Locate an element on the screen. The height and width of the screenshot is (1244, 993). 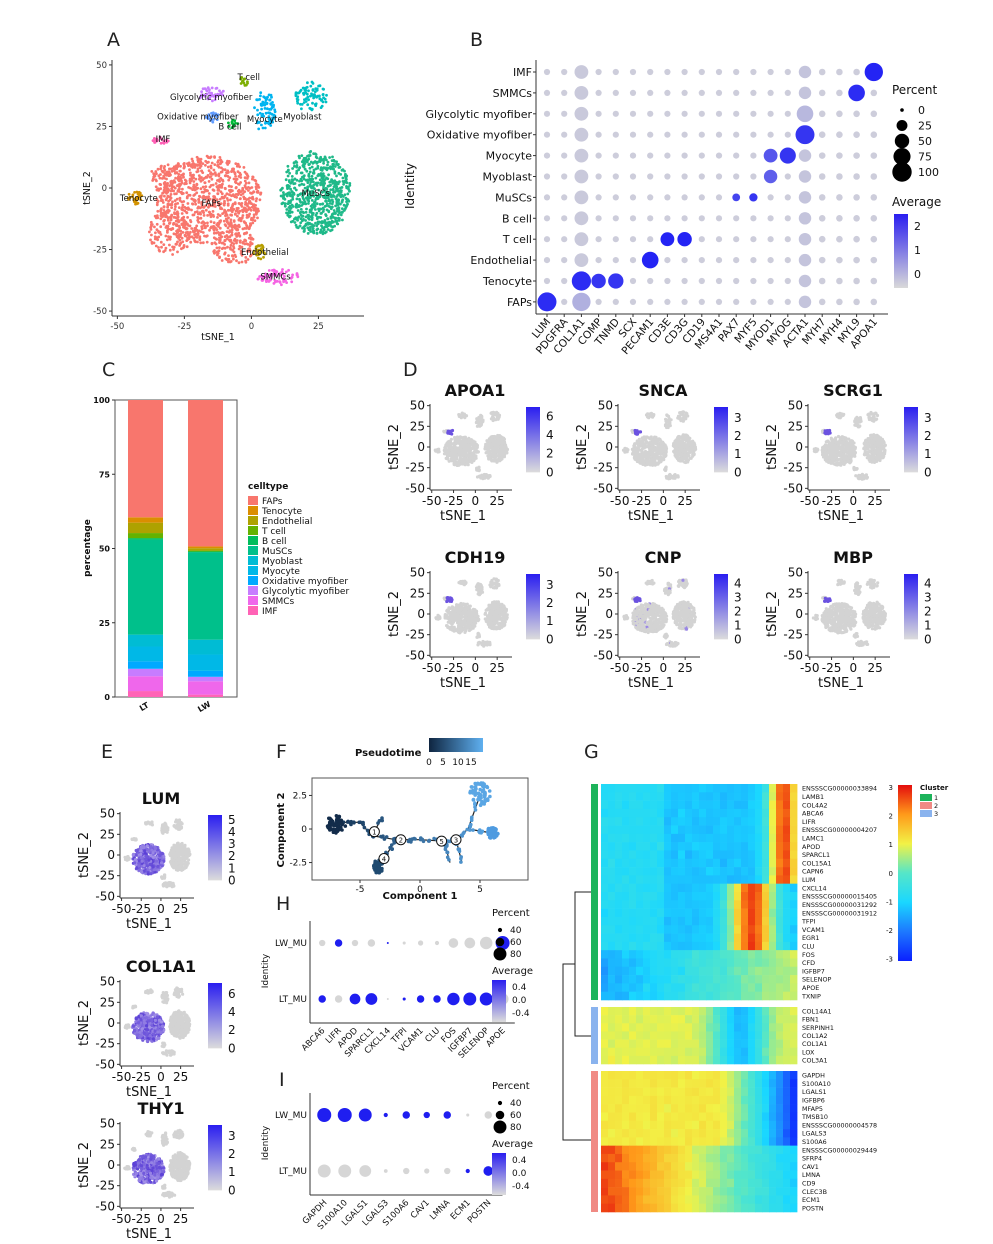
dot-tnmd is located at coordinates (615, 239).